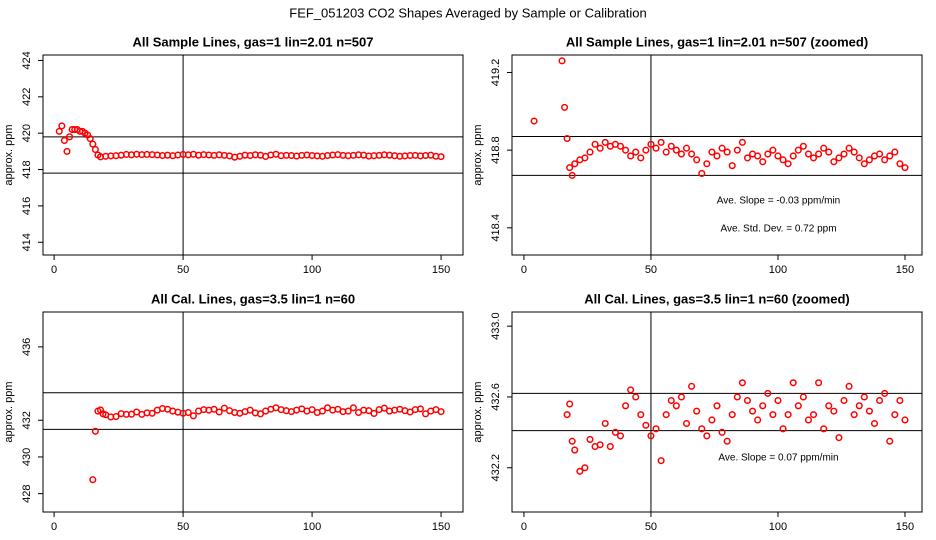 The height and width of the screenshot is (540, 936). Describe the element at coordinates (496, 150) in the screenshot. I see `y-tick-label: 418.8` at that location.